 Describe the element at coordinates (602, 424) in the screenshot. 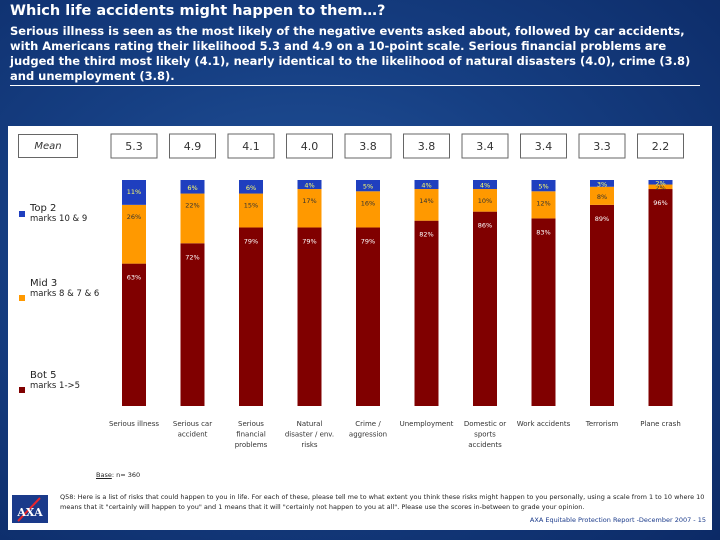

I see `category-label: Terrorism` at that location.